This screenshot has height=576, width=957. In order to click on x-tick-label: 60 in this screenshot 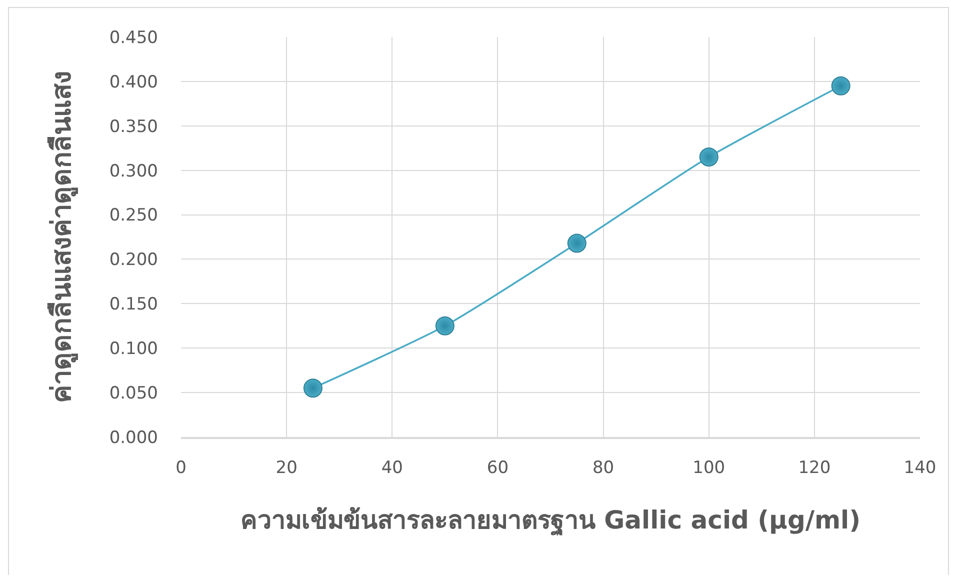, I will do `click(497, 468)`.